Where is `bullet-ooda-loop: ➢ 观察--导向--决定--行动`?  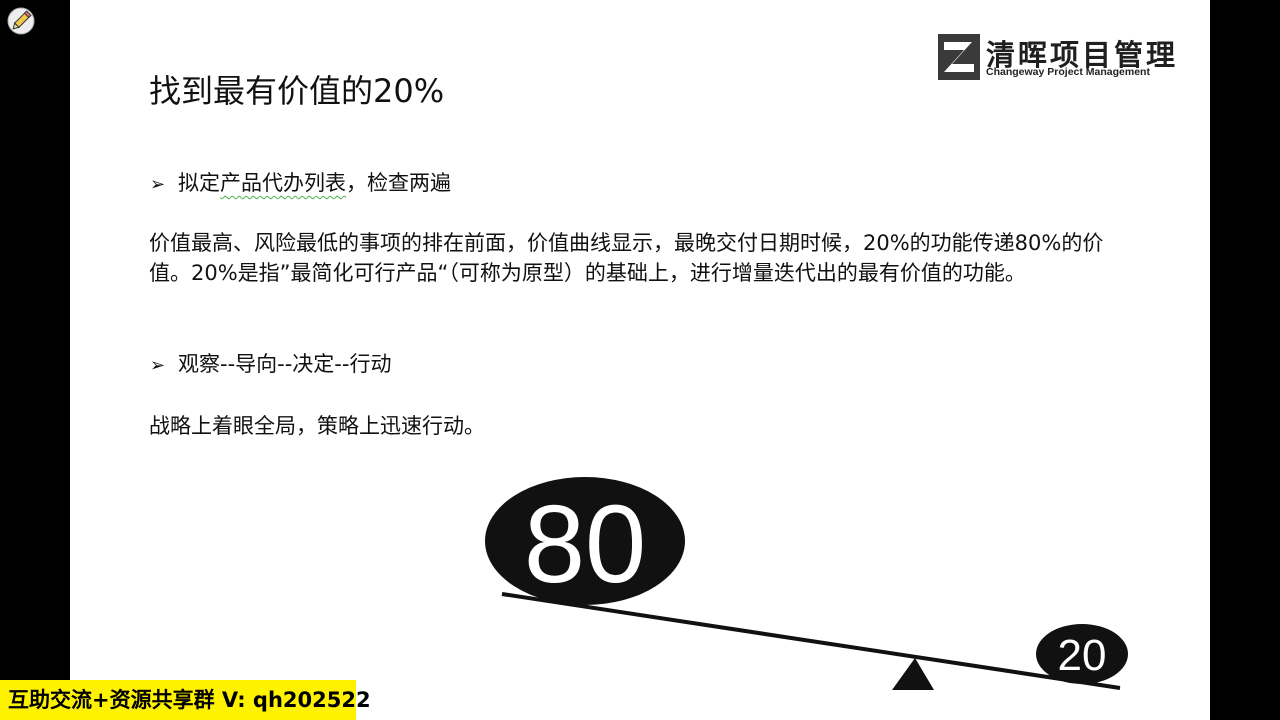 bullet-ooda-loop: ➢ 观察--导向--决定--行动 is located at coordinates (270, 363).